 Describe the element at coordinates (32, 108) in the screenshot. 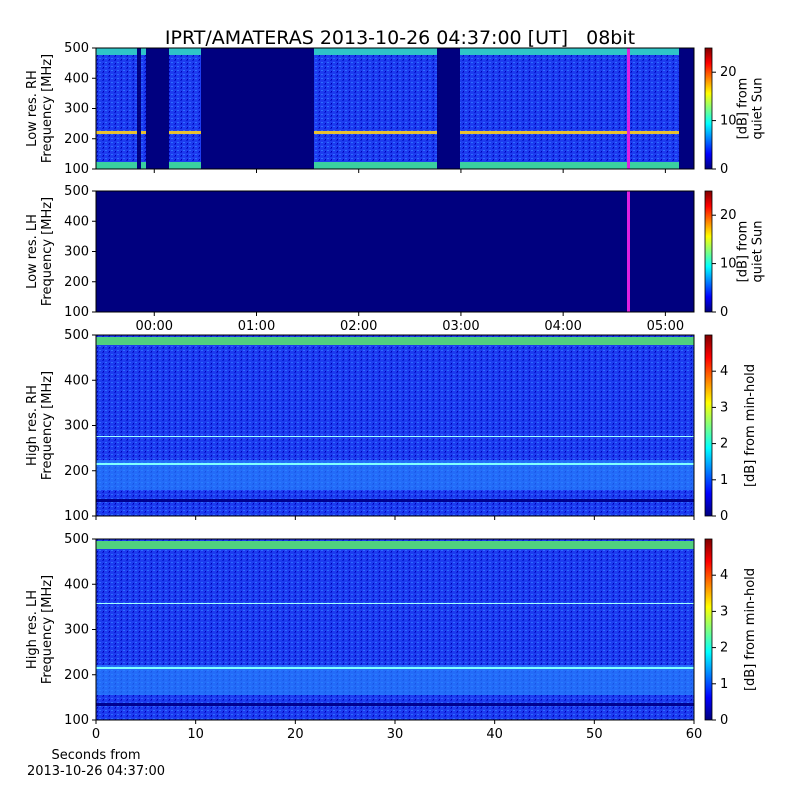

I see `y-axis-label: Low res. RH` at that location.